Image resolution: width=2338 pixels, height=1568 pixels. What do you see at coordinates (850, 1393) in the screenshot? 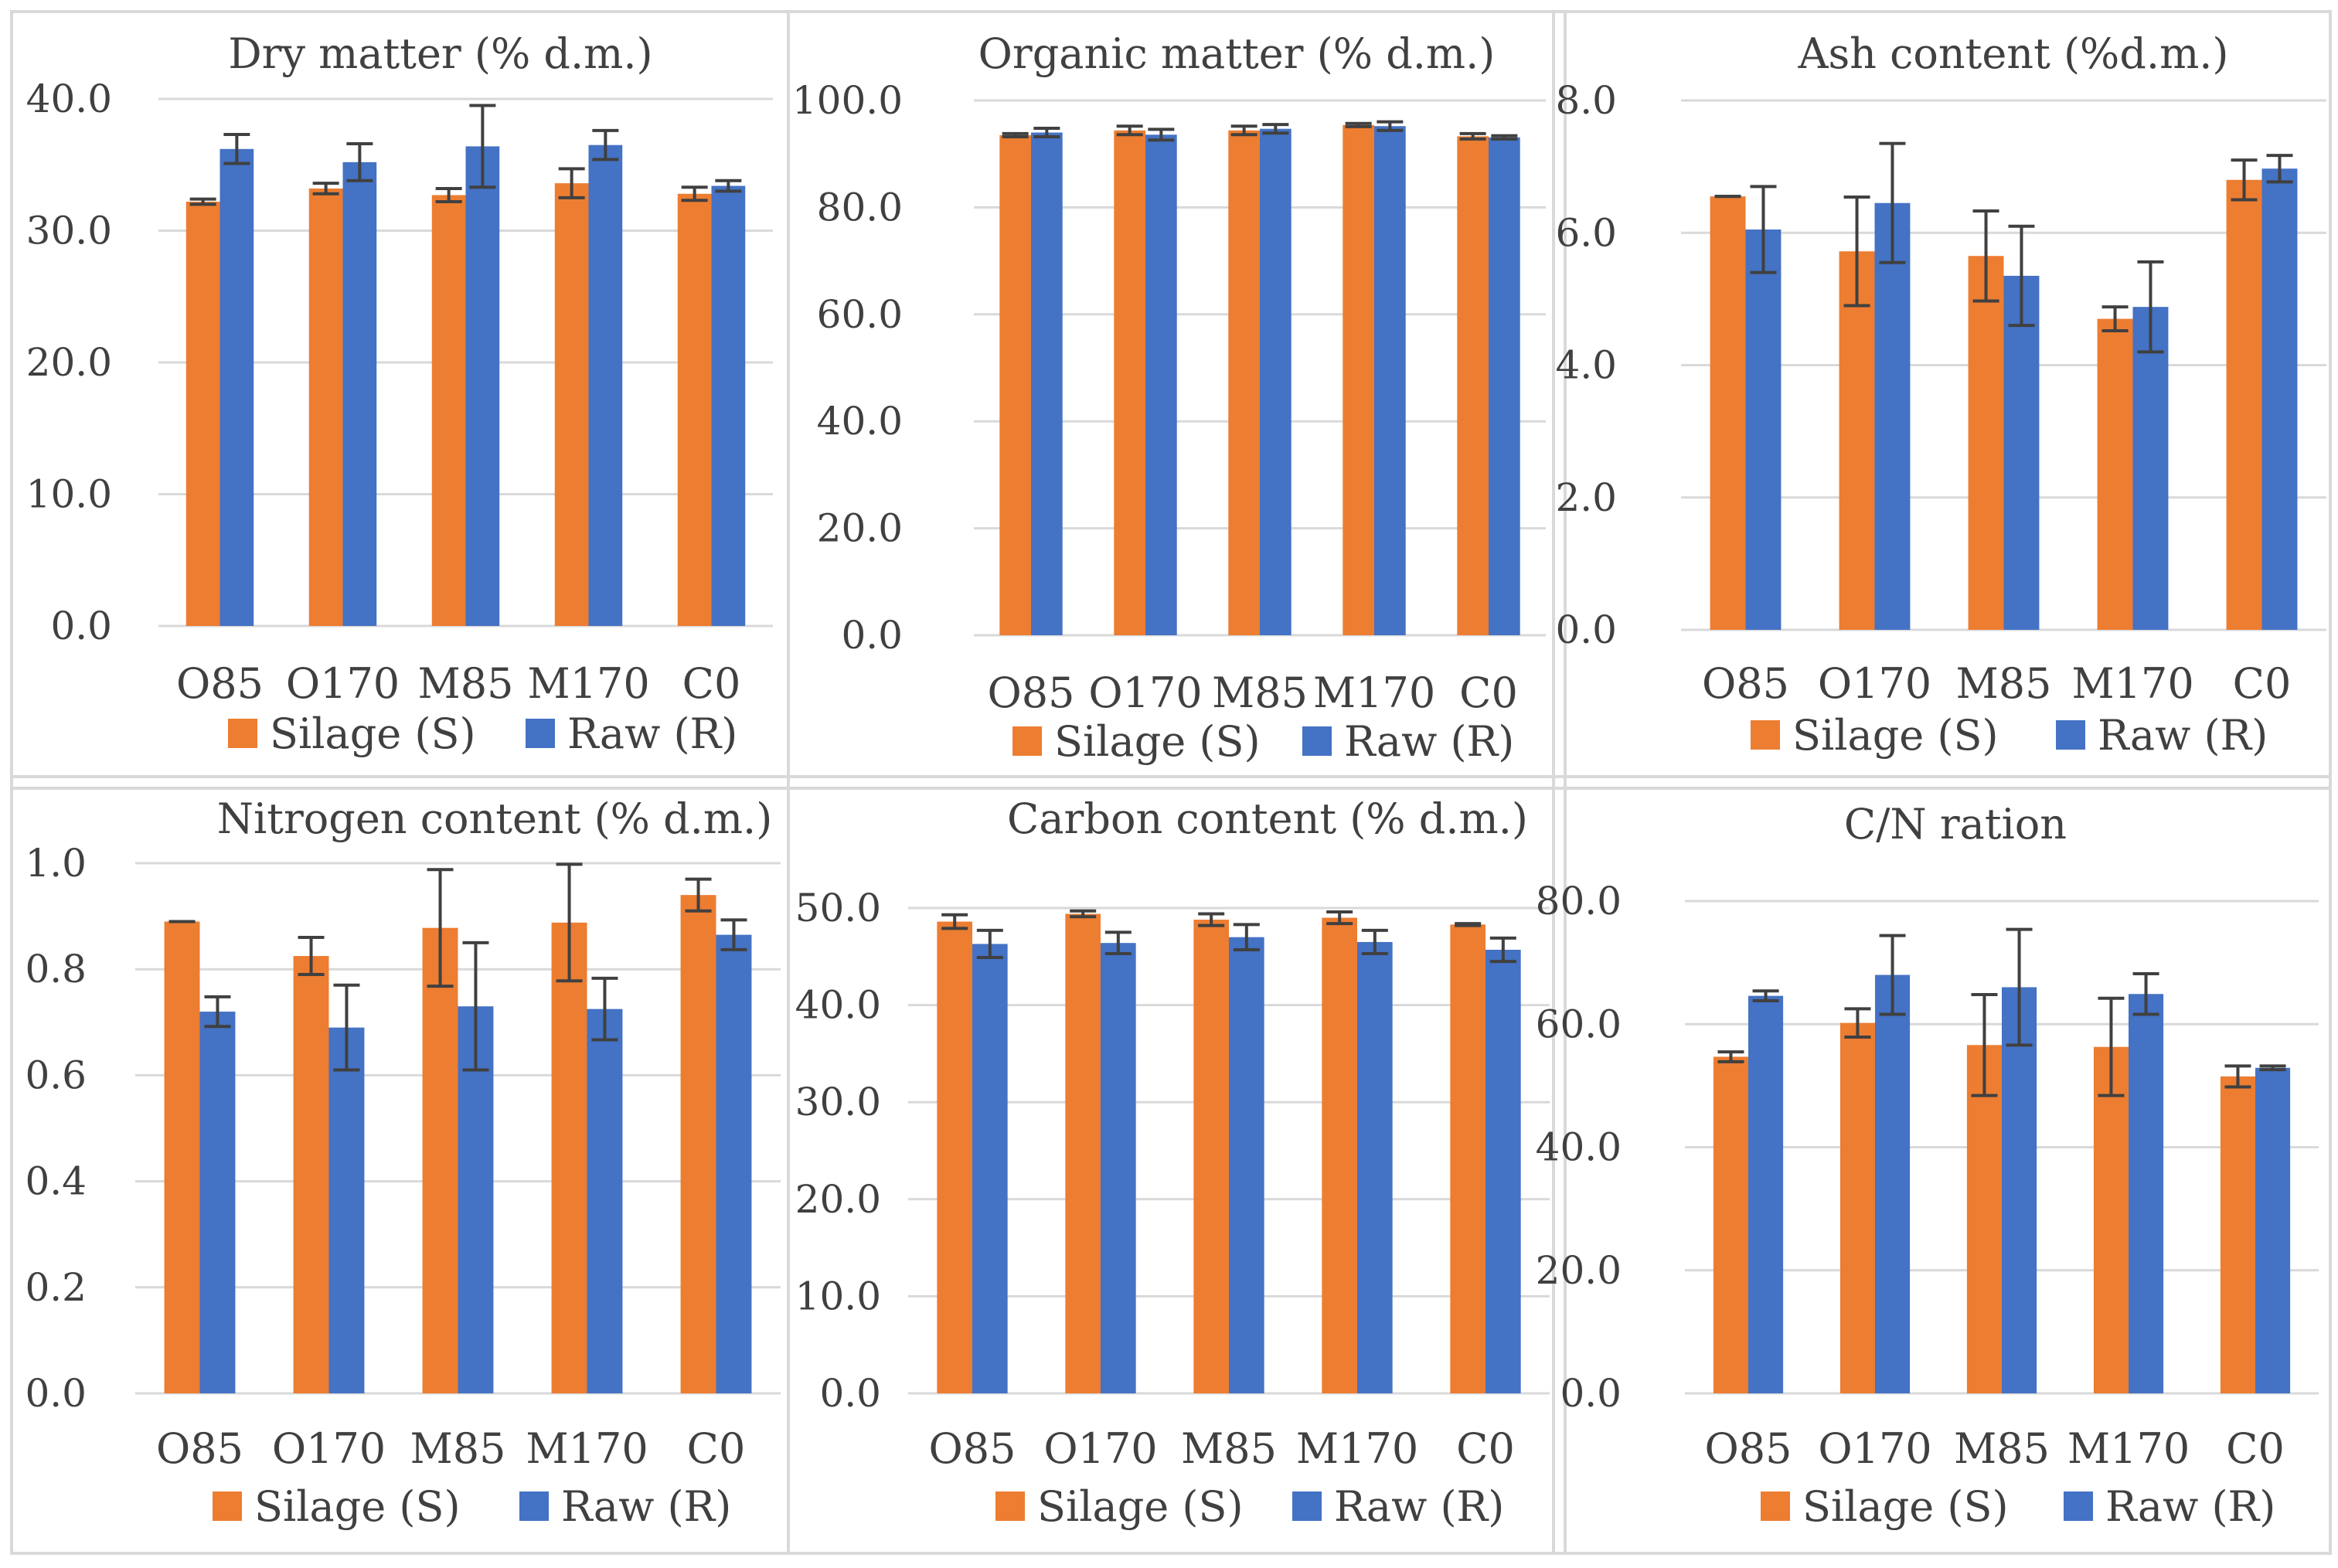
I see `y-tick-label: 0.0` at bounding box center [850, 1393].